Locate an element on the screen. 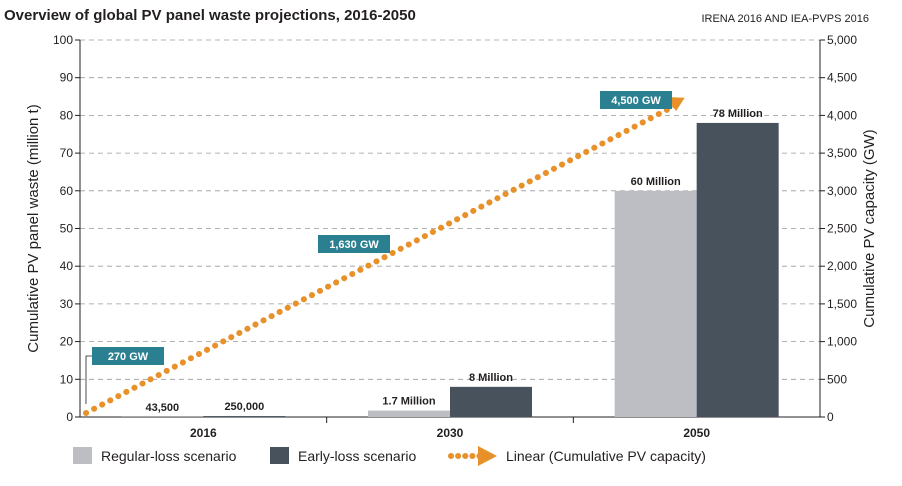  y2-tick-label: 0 is located at coordinates (830, 417).